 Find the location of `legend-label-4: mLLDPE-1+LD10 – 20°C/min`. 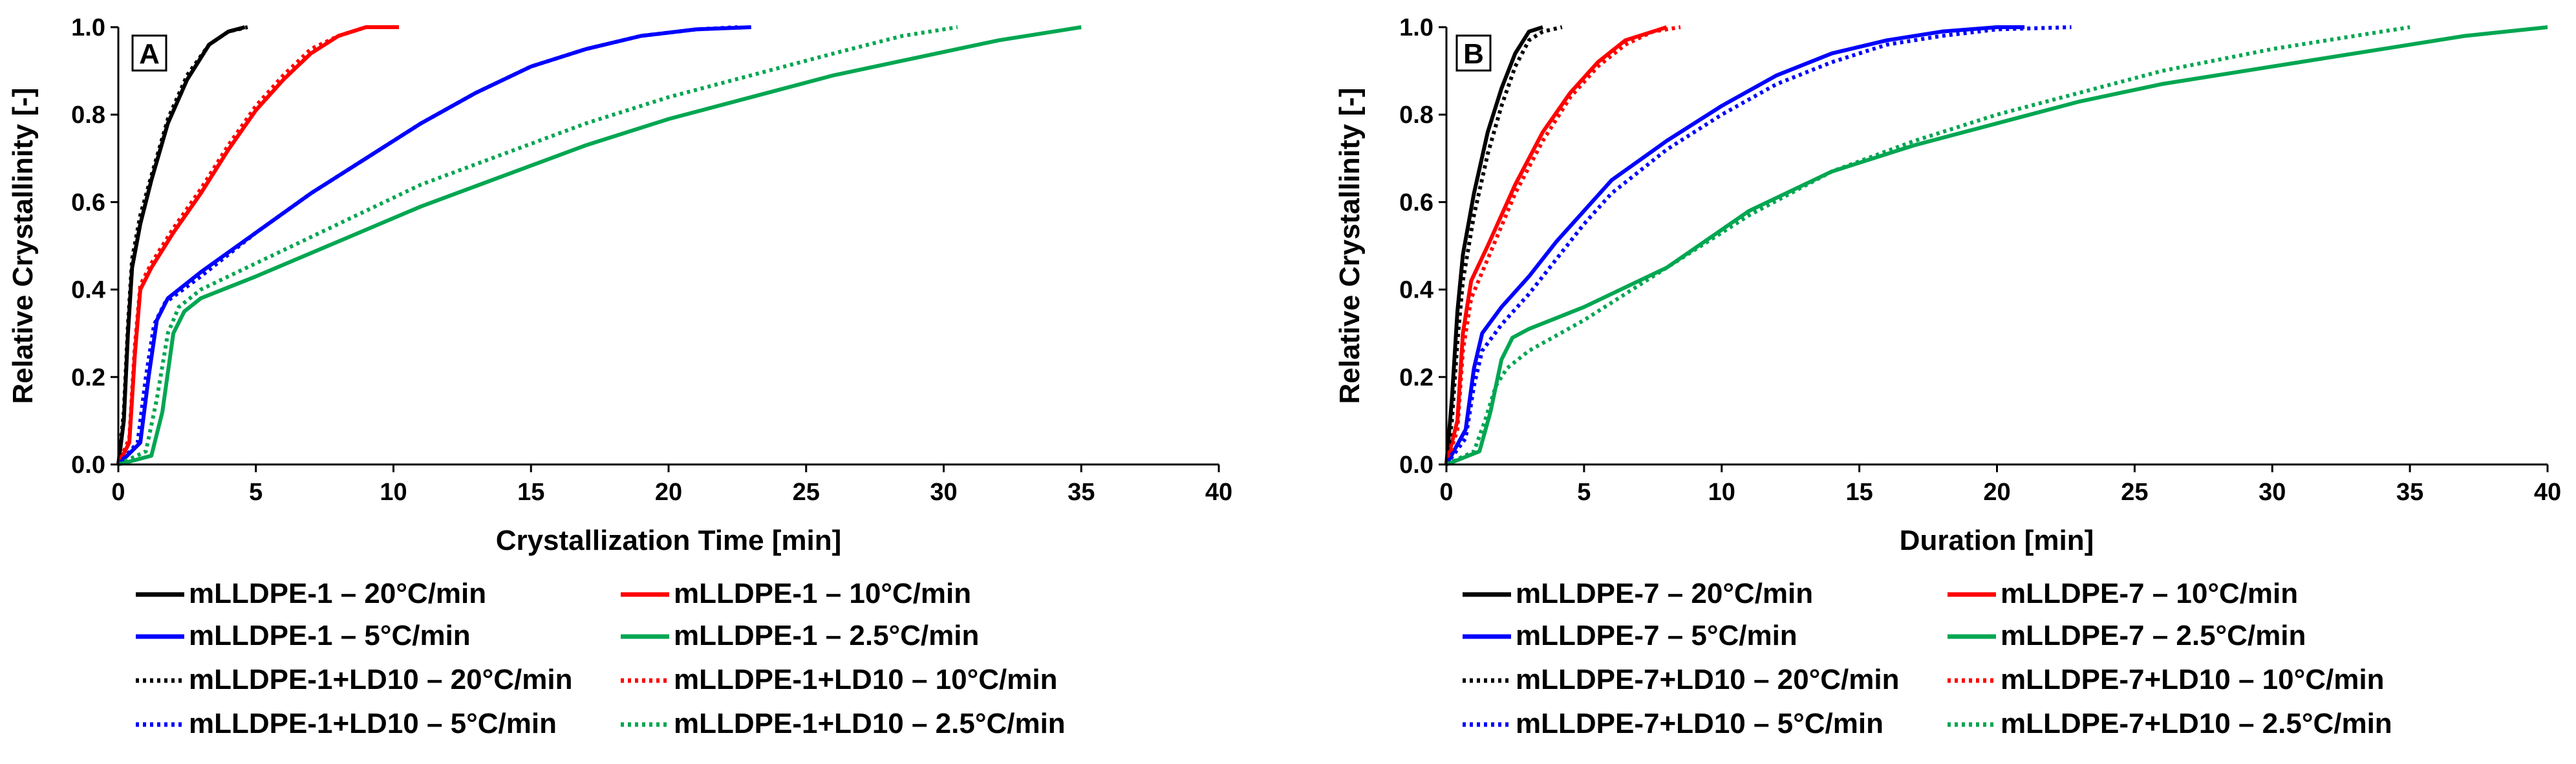

legend-label-4: mLLDPE-1+LD10 – 20°C/min is located at coordinates (380, 679).